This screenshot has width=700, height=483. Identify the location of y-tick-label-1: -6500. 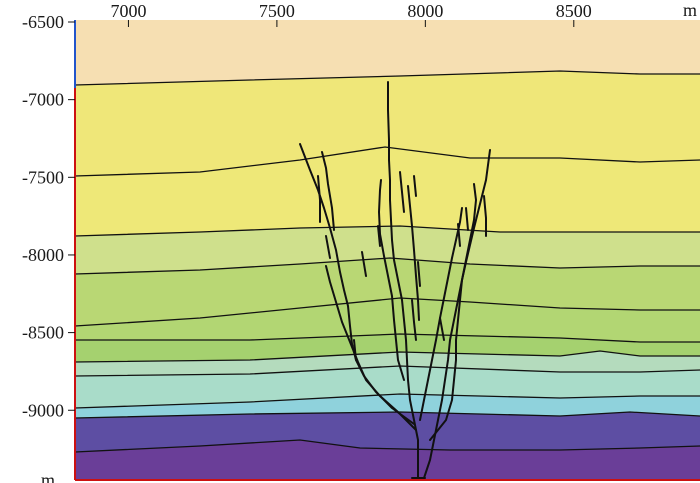
(43, 22).